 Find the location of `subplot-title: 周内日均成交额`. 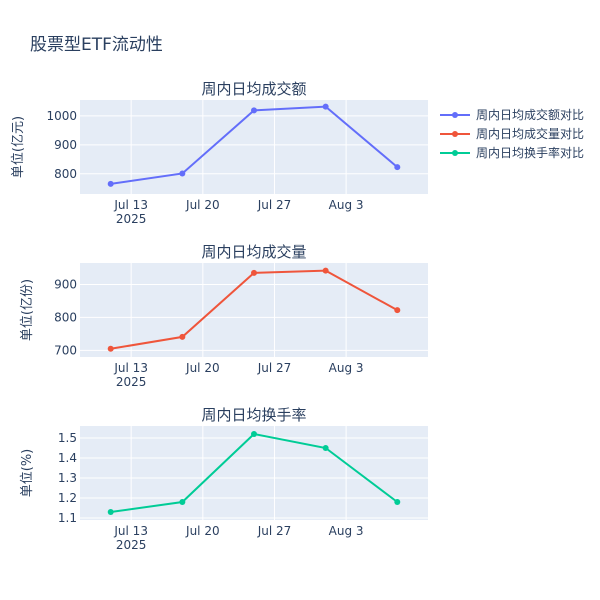

subplot-title: 周内日均成交额 is located at coordinates (253, 89).